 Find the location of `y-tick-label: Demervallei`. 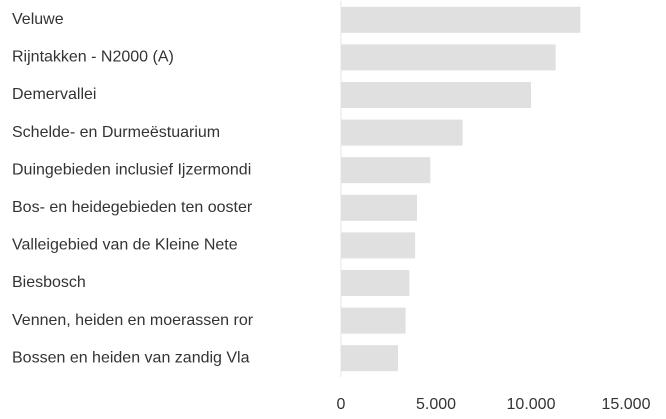

y-tick-label: Demervallei is located at coordinates (54, 94).